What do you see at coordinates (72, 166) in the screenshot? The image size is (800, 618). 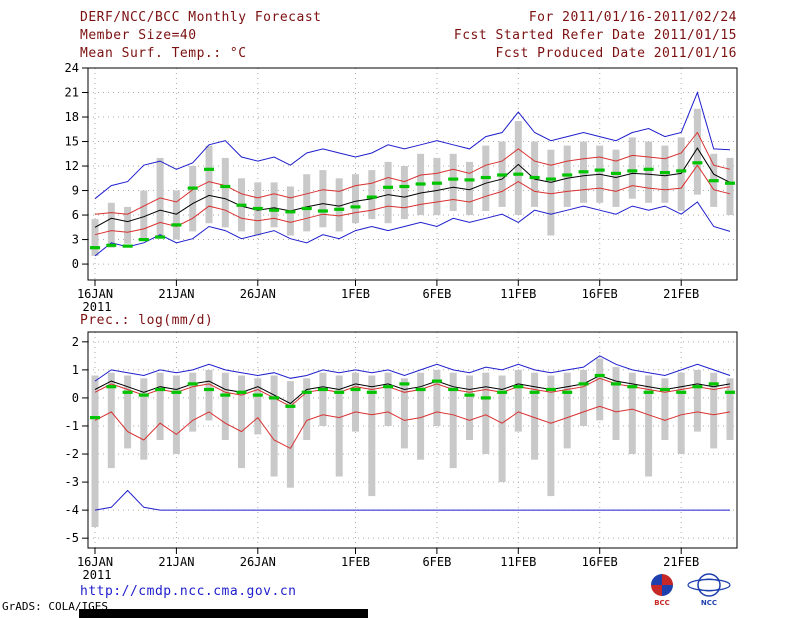 I see `y-tick-label: 12` at bounding box center [72, 166].